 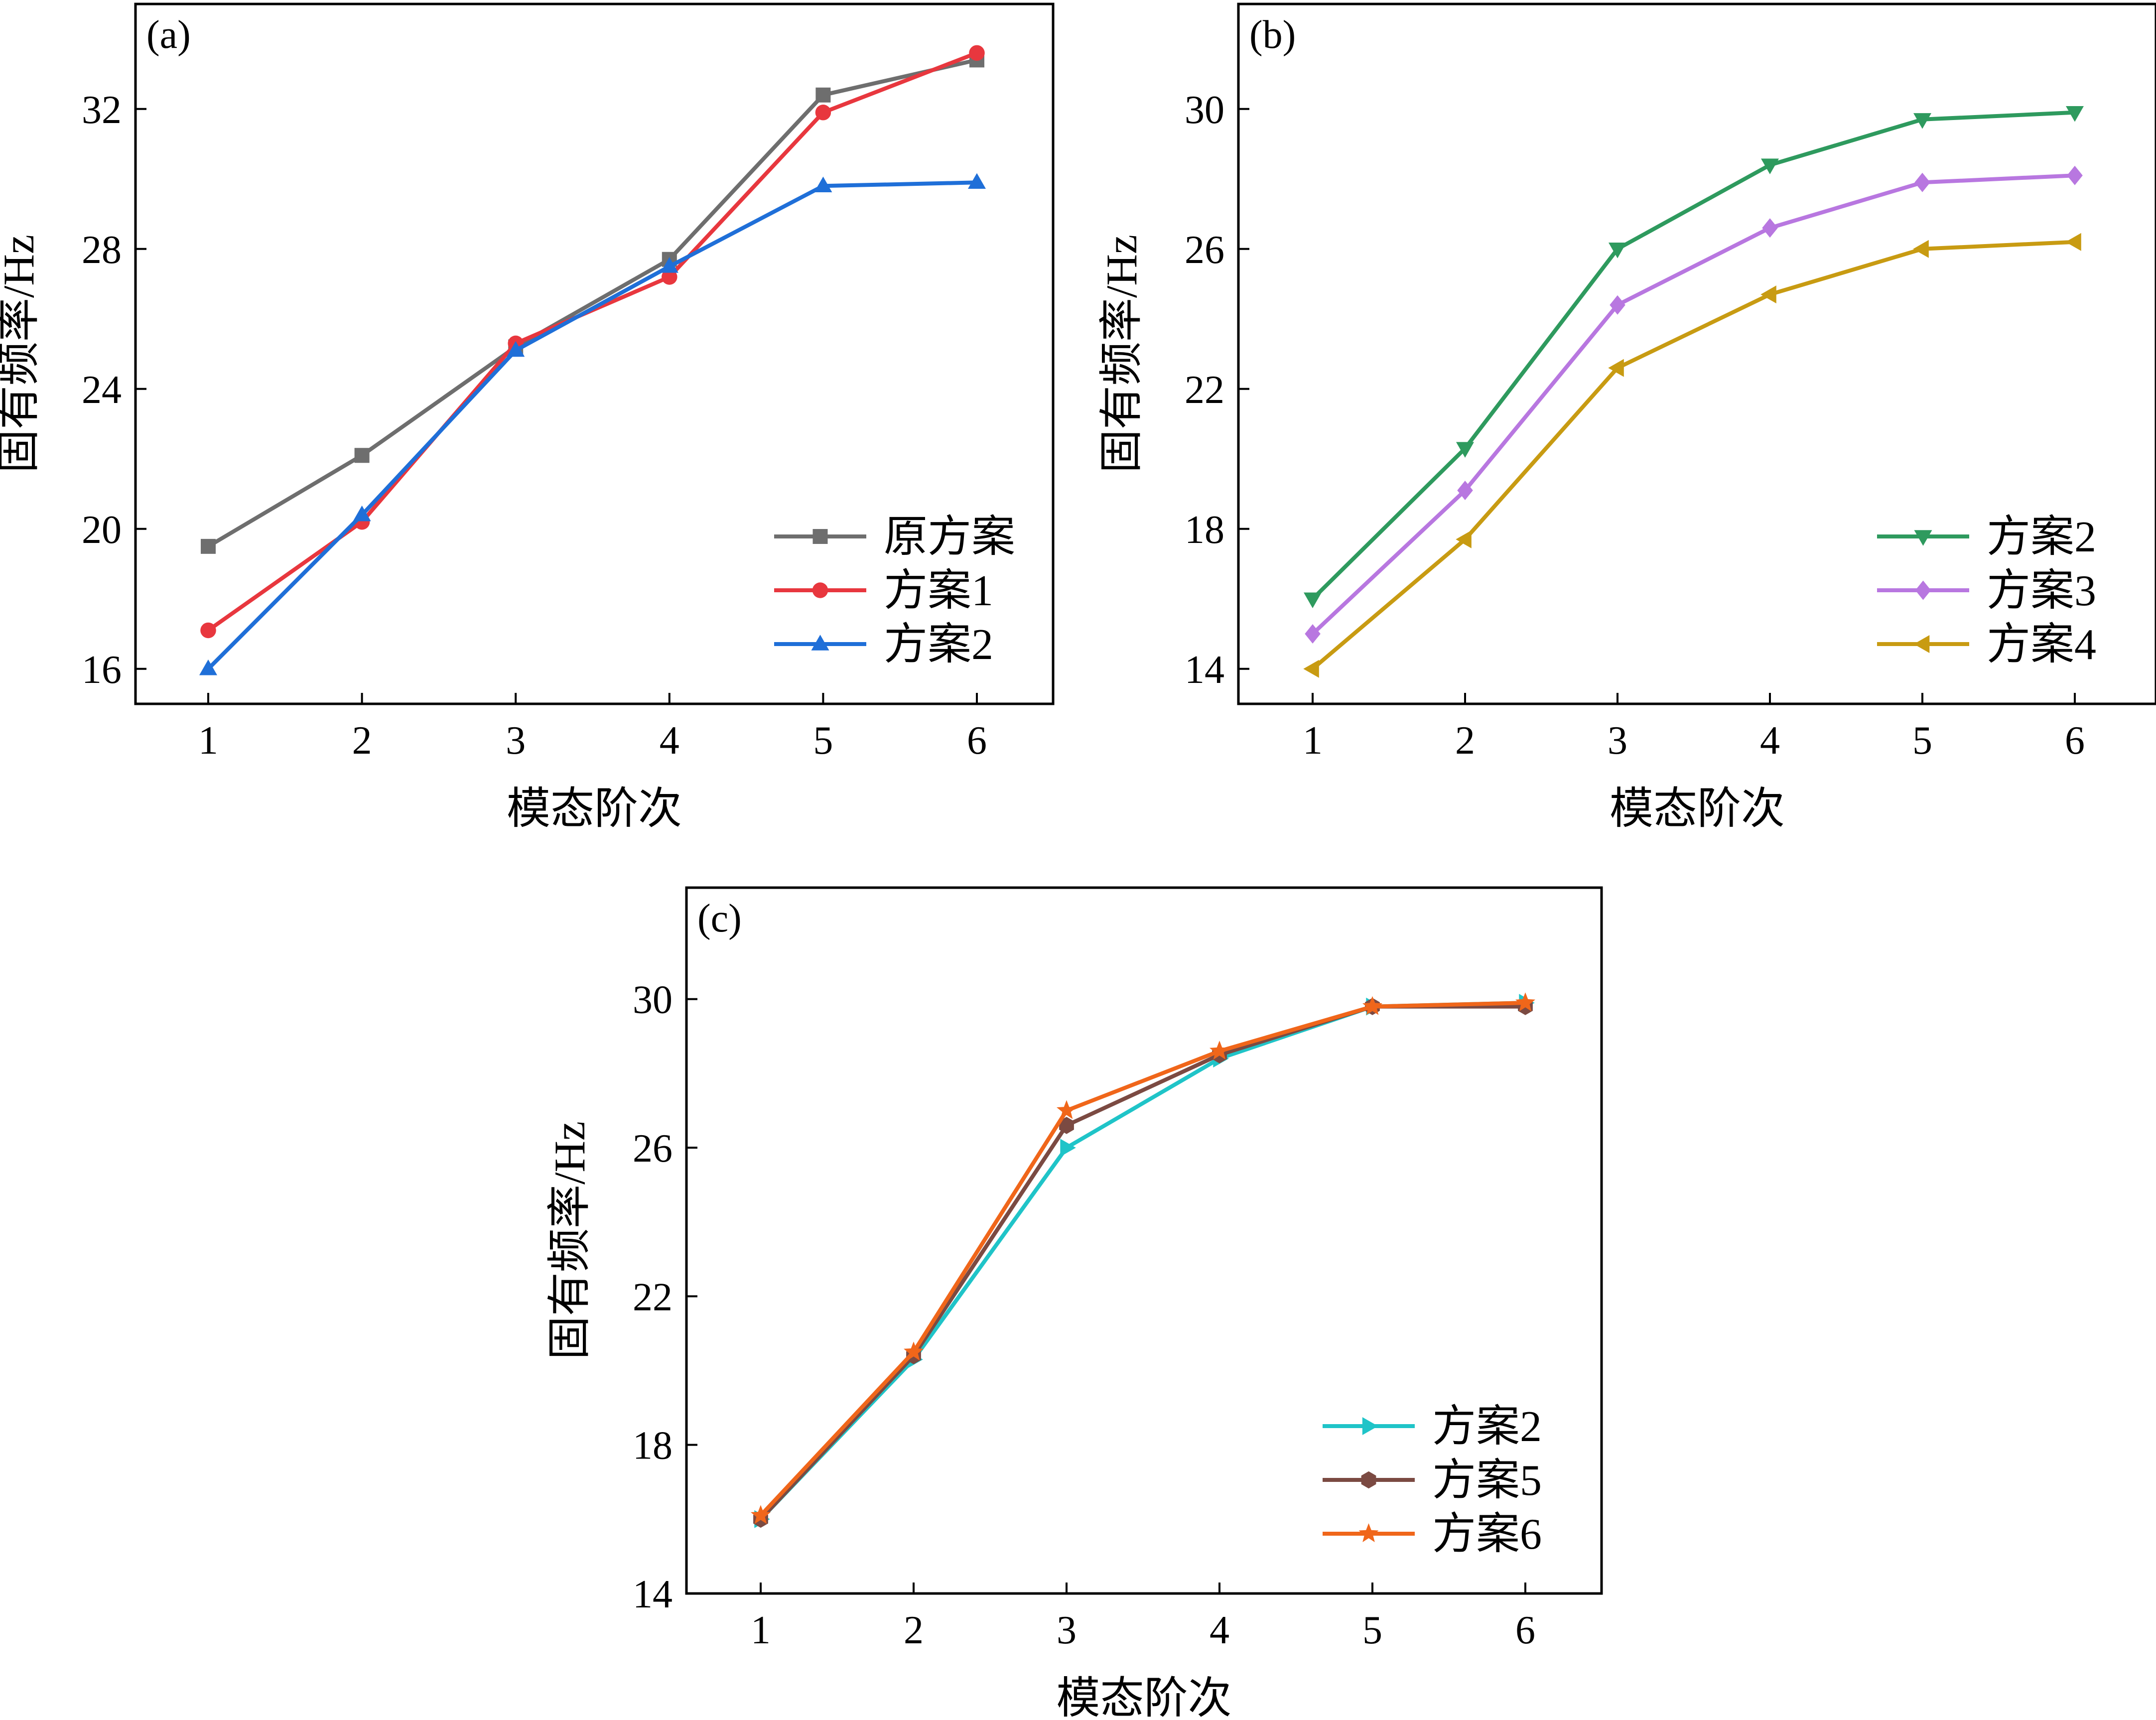 I want to click on legend-item: 方案4, so click(x=1986, y=645).